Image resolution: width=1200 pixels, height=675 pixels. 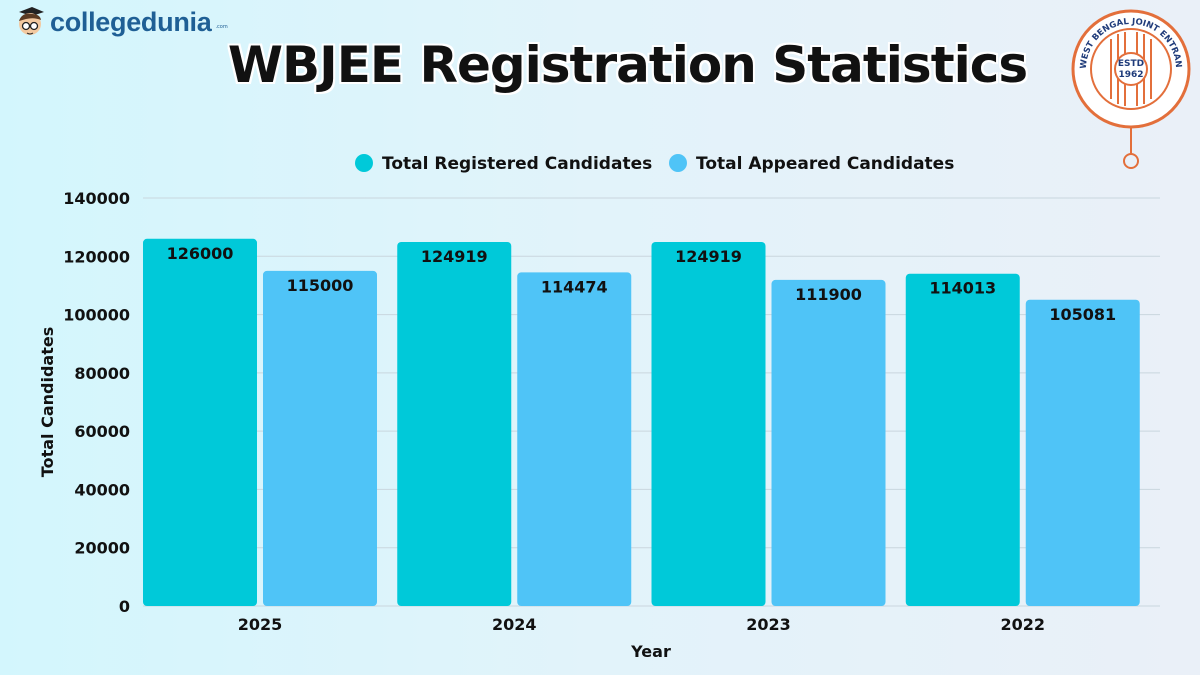 What do you see at coordinates (320, 438) in the screenshot?
I see `bar-appeared-2025` at bounding box center [320, 438].